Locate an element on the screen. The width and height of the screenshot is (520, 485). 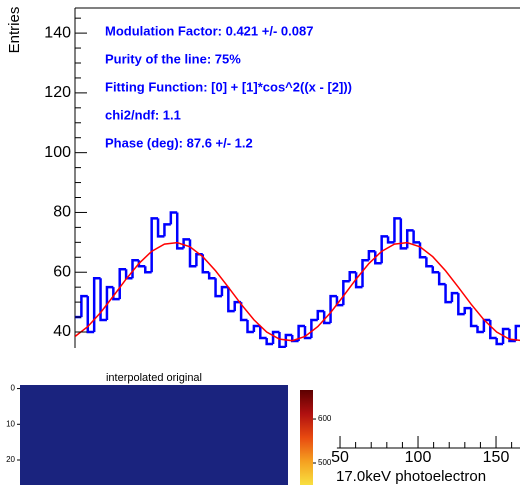
x-tick-label: 150 is located at coordinates (496, 457).